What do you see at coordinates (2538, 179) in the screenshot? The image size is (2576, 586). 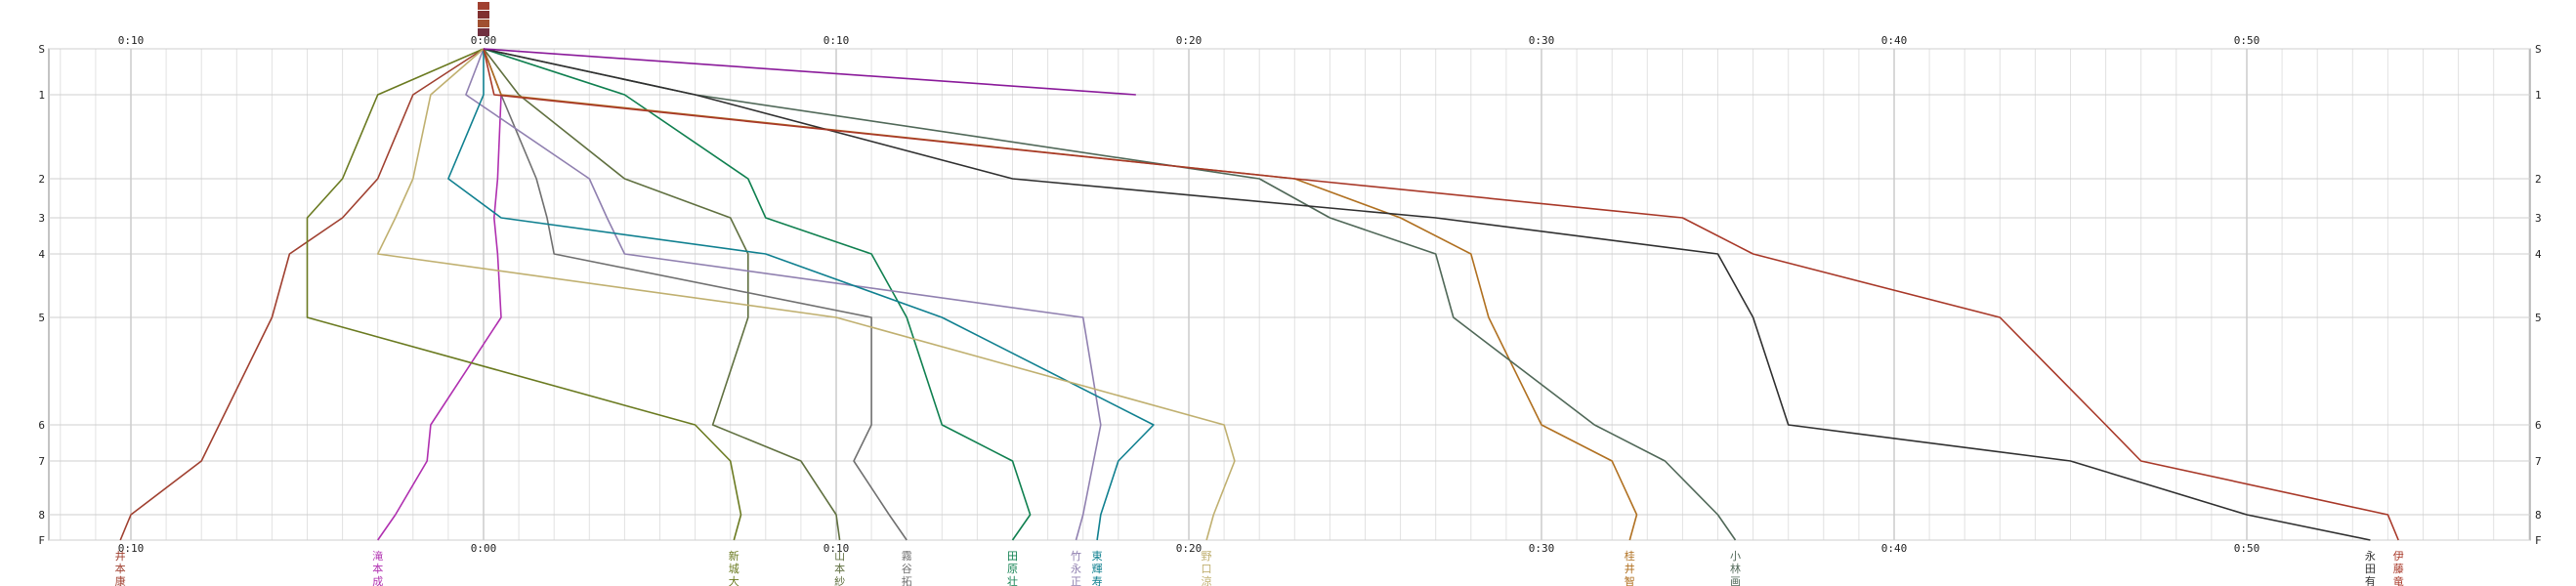 I see `row-label-right: 2` at bounding box center [2538, 179].